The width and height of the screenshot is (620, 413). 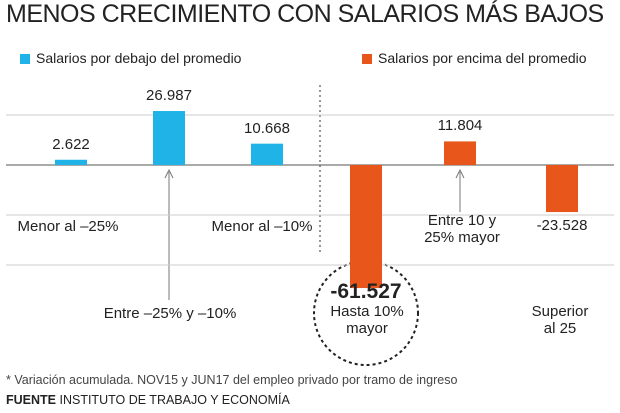 I want to click on category-label: Menor al –25%, so click(x=68, y=226).